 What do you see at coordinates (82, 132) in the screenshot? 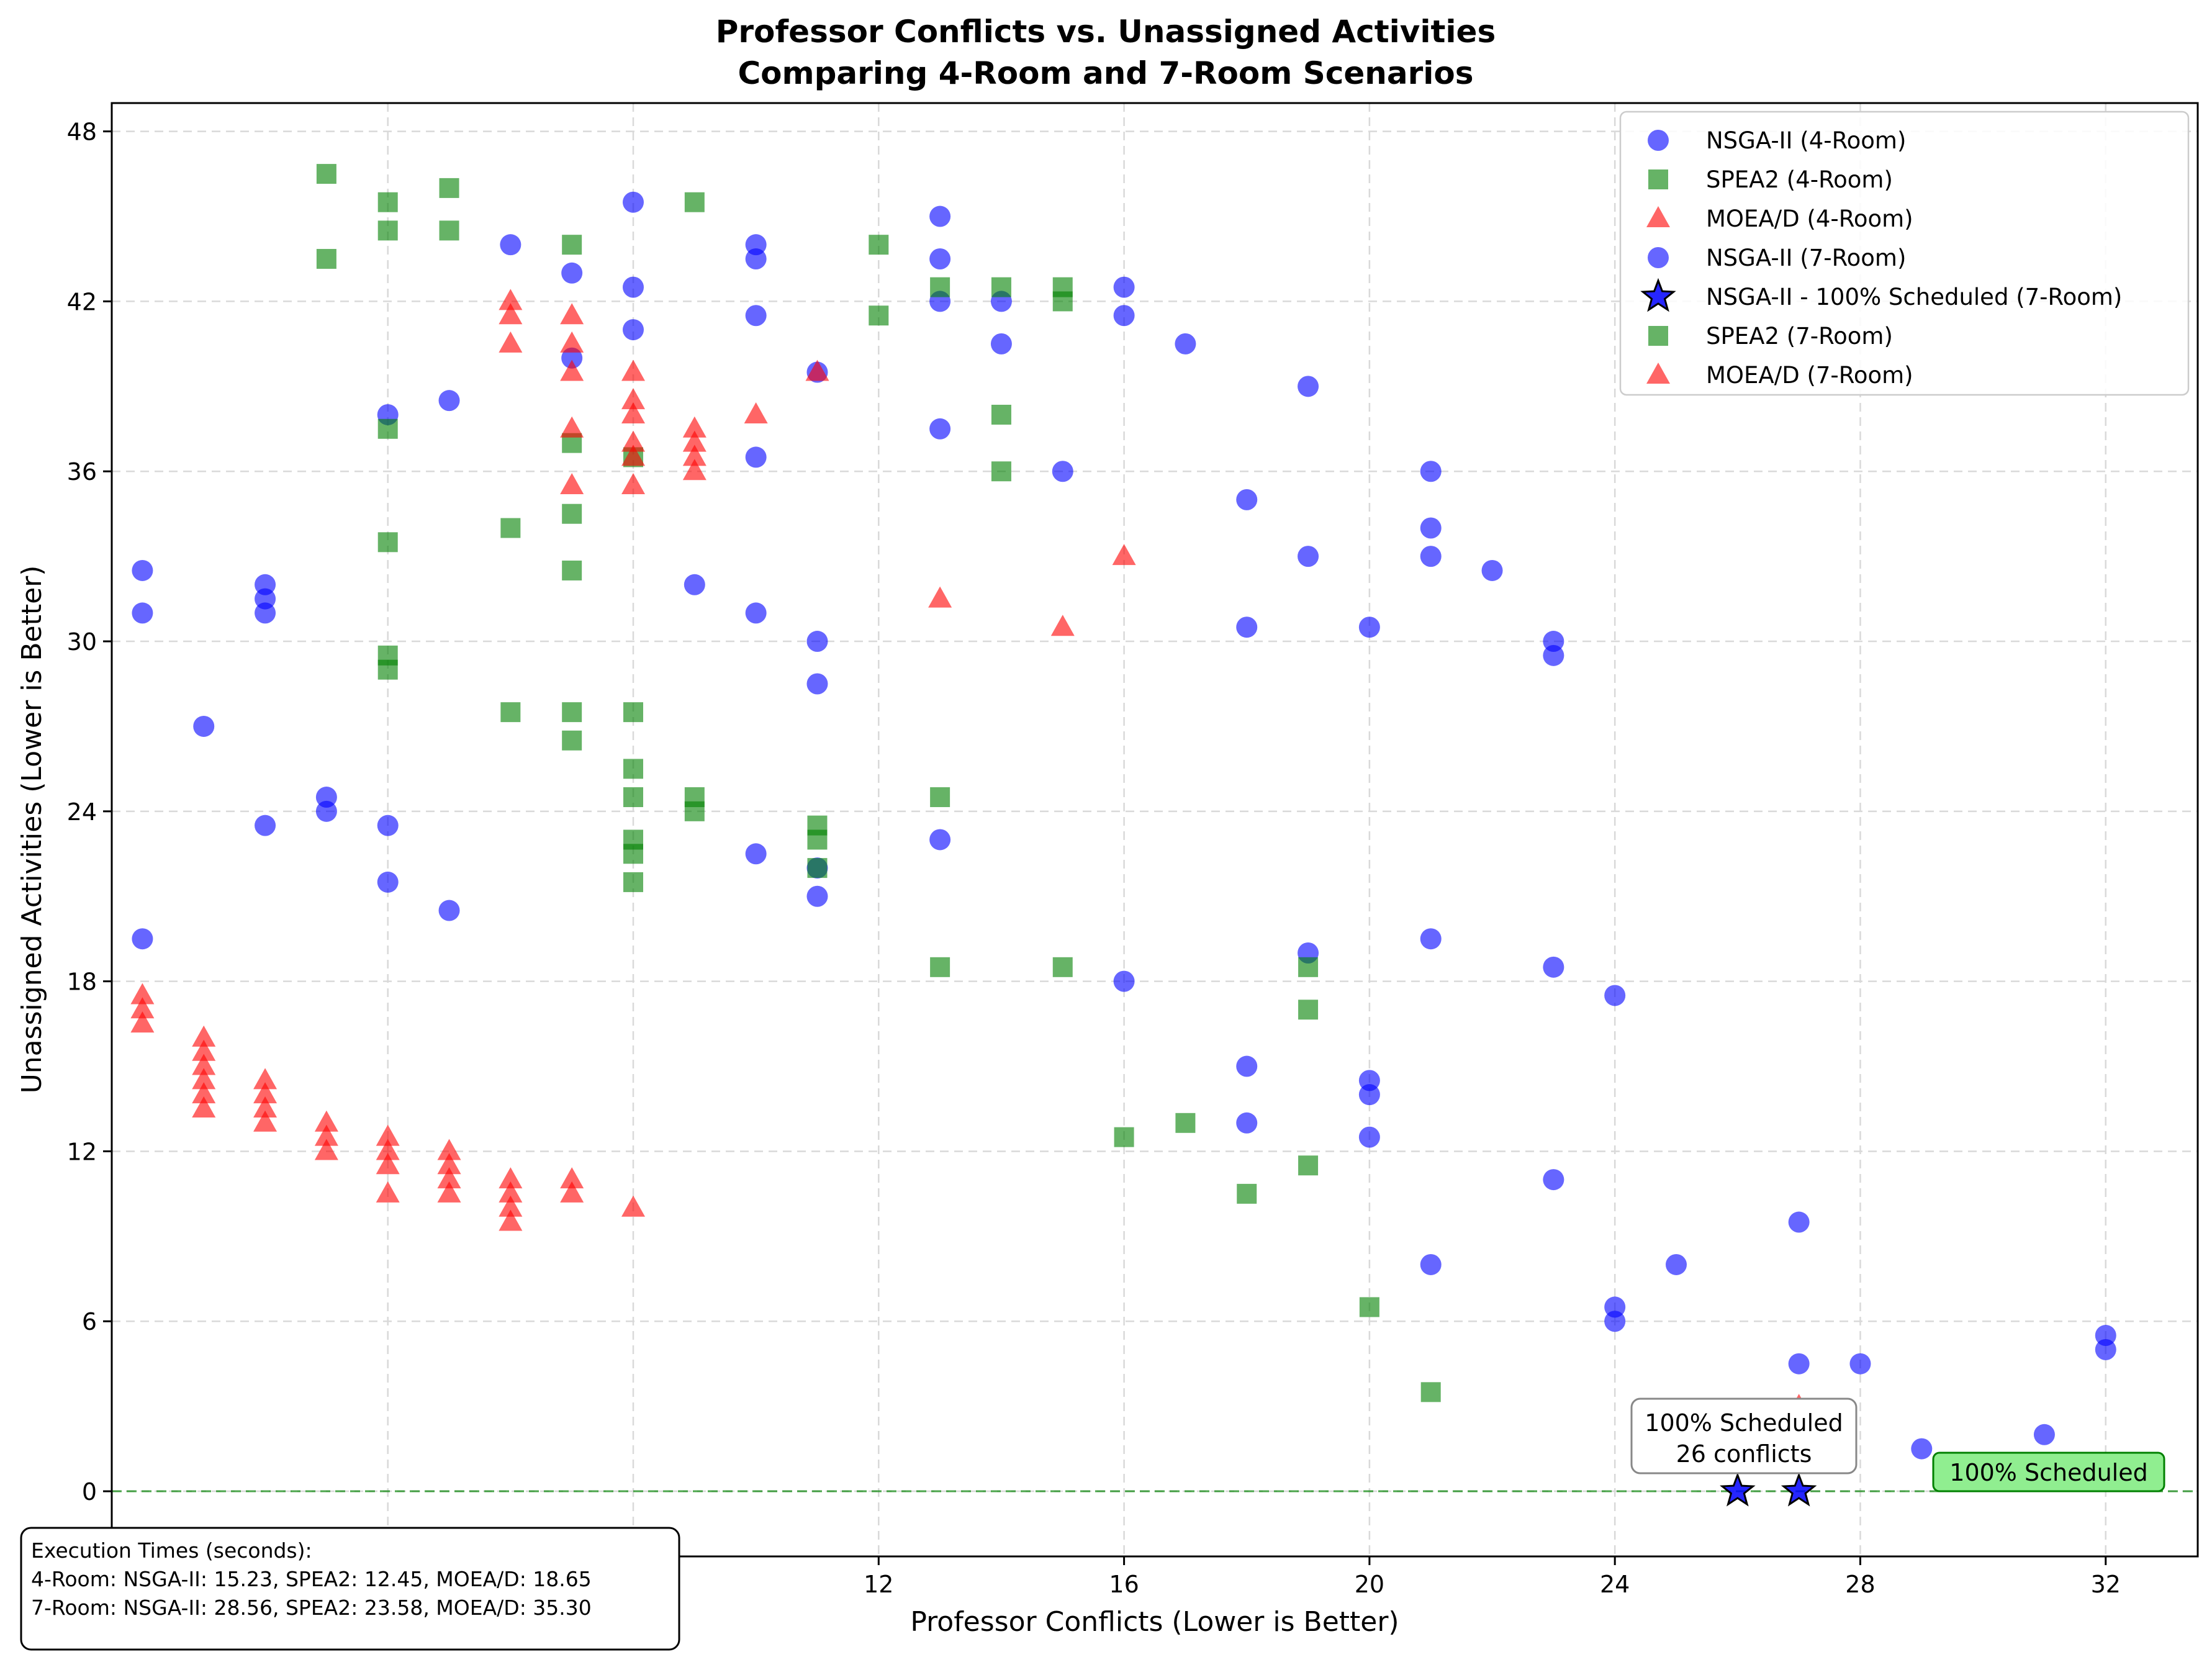
I see `y-tick-label: 48` at bounding box center [82, 132].